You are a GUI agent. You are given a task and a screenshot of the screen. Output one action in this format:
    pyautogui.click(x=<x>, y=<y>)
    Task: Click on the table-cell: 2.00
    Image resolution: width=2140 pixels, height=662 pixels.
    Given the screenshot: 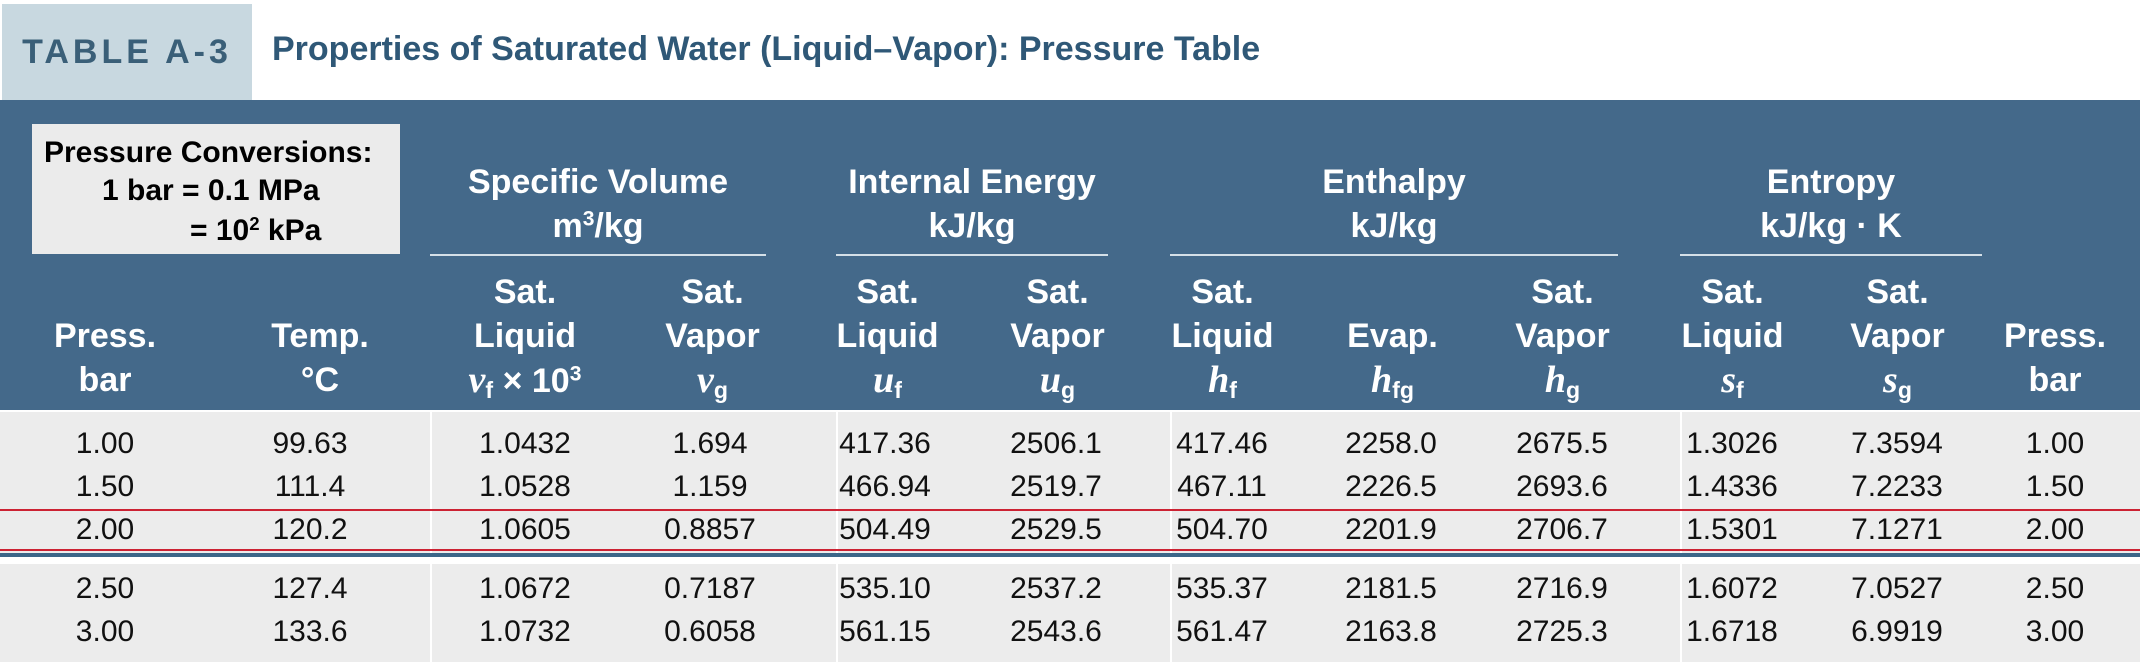 What is the action you would take?
    pyautogui.click(x=105, y=529)
    